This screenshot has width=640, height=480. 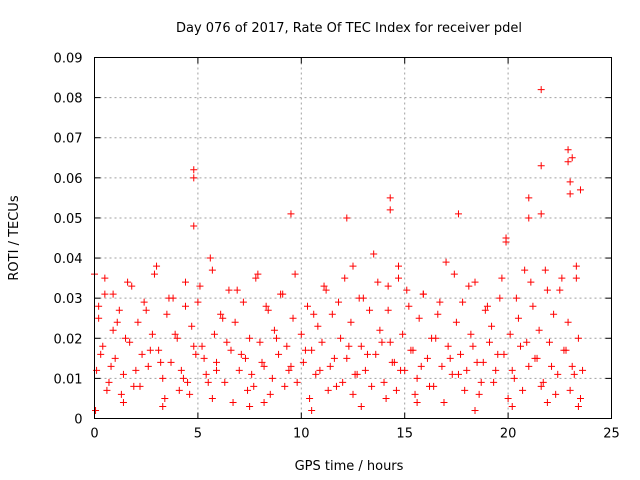 What do you see at coordinates (68, 379) in the screenshot?
I see `y-tick-label: 0.01` at bounding box center [68, 379].